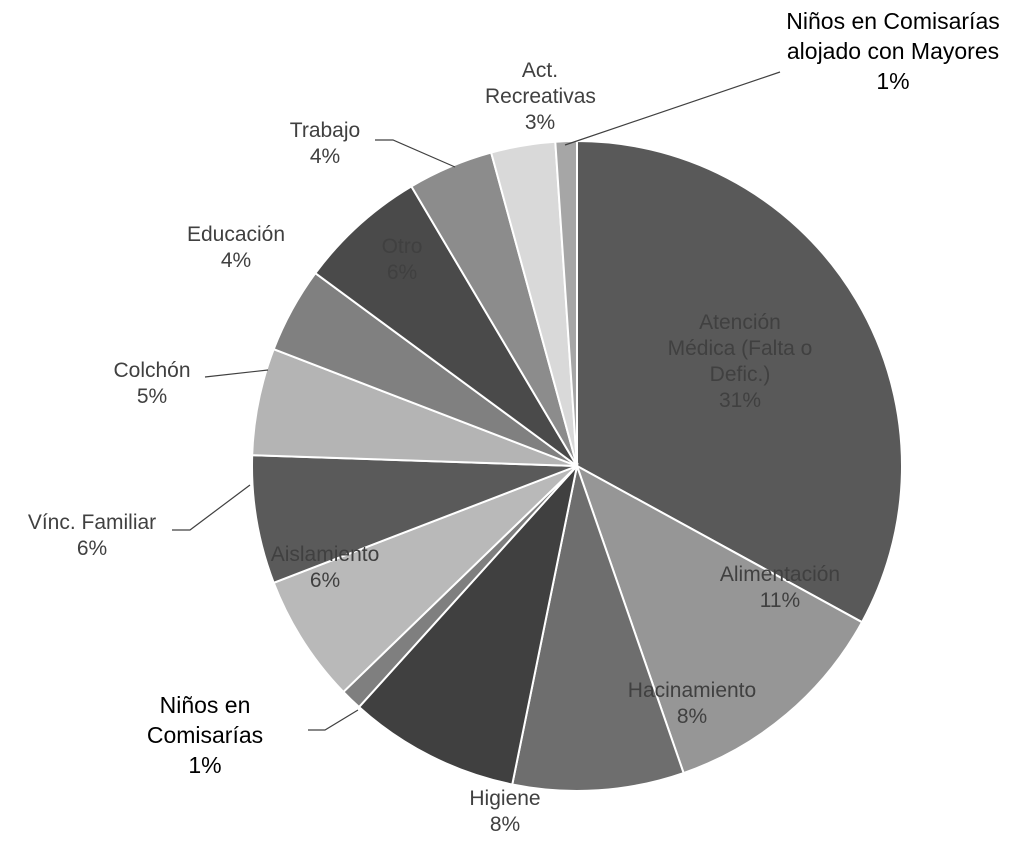 The image size is (1016, 843). I want to click on slice-name: Aislamiento, so click(325, 554).